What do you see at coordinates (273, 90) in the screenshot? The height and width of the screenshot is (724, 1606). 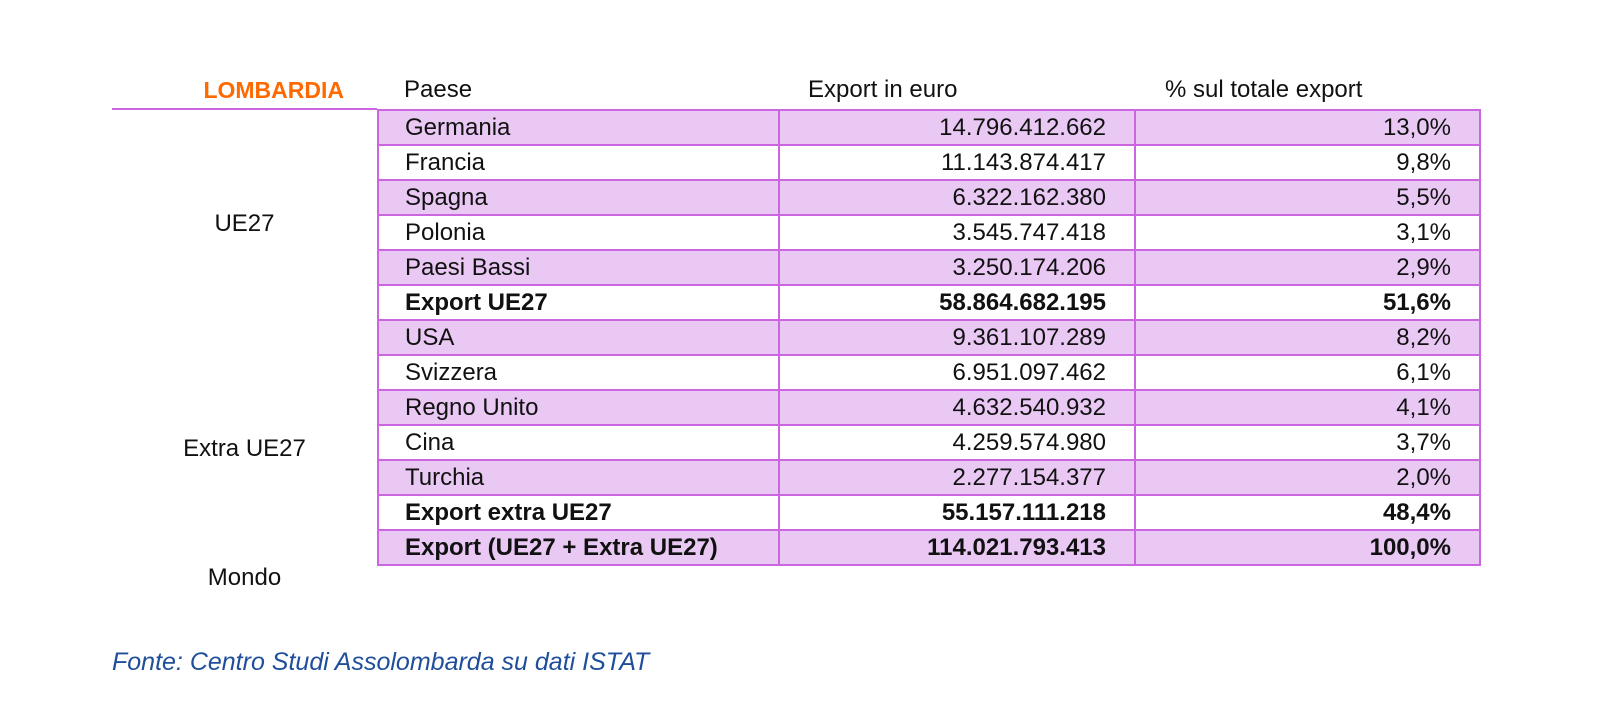 I see `region-title: LOMBARDIA` at bounding box center [273, 90].